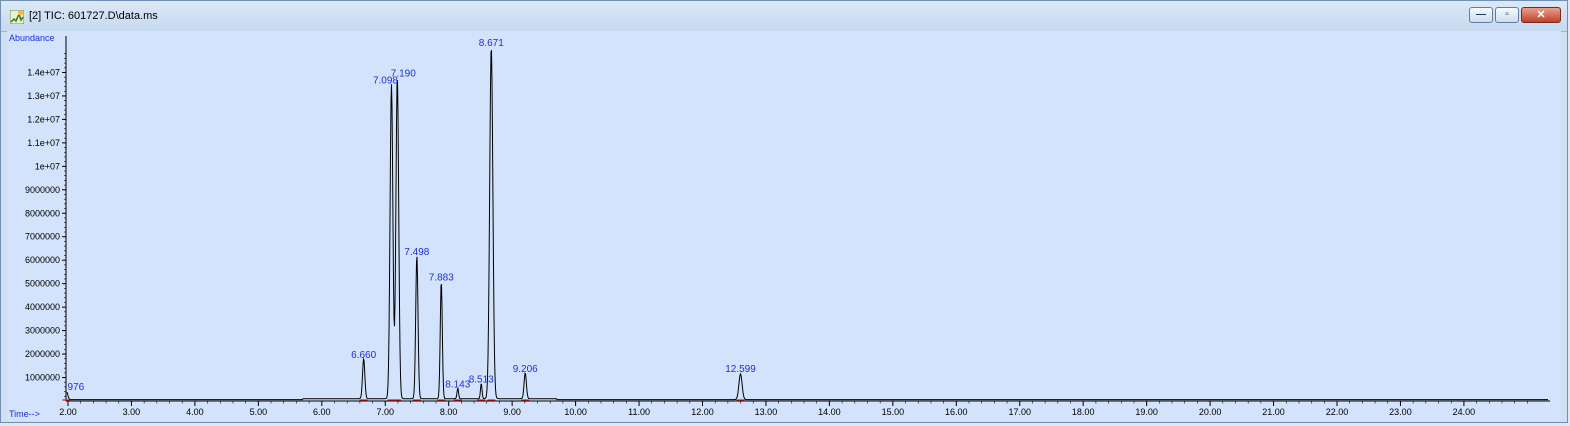 The height and width of the screenshot is (426, 1570). I want to click on peak-label: 8.671, so click(491, 43).